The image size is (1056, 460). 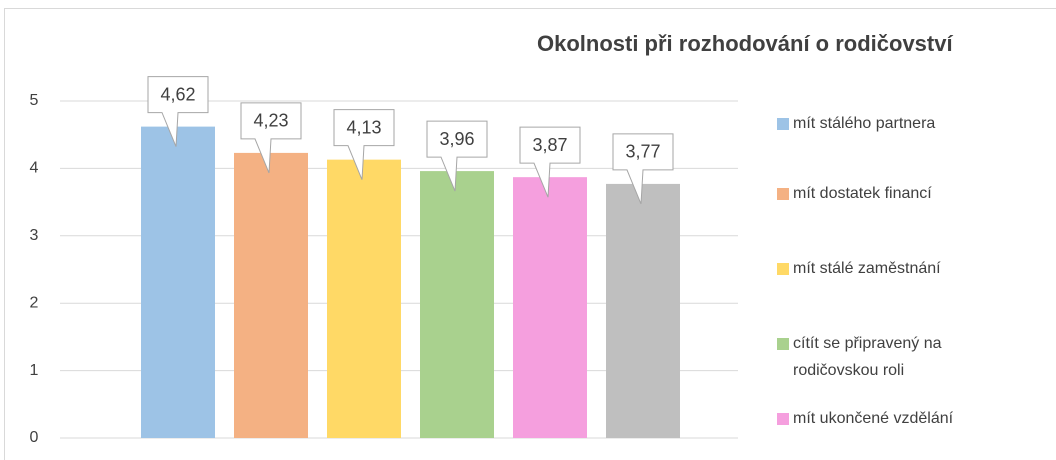 I want to click on legend-label: mít stálé zaměstnání, so click(x=867, y=268).